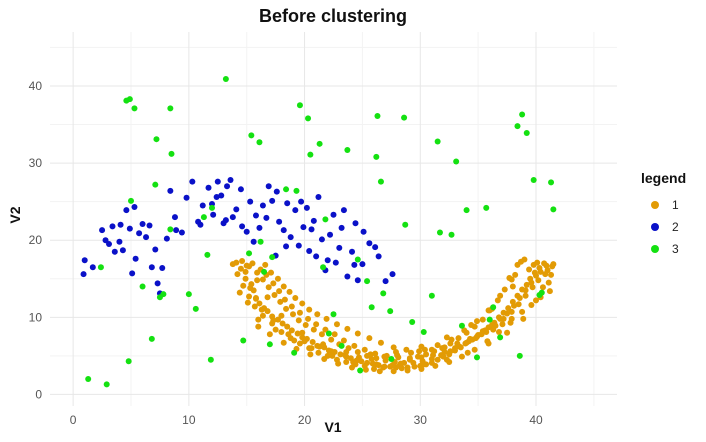 The width and height of the screenshot is (706, 442). I want to click on y-tick-label-1: 10, so click(36, 317).